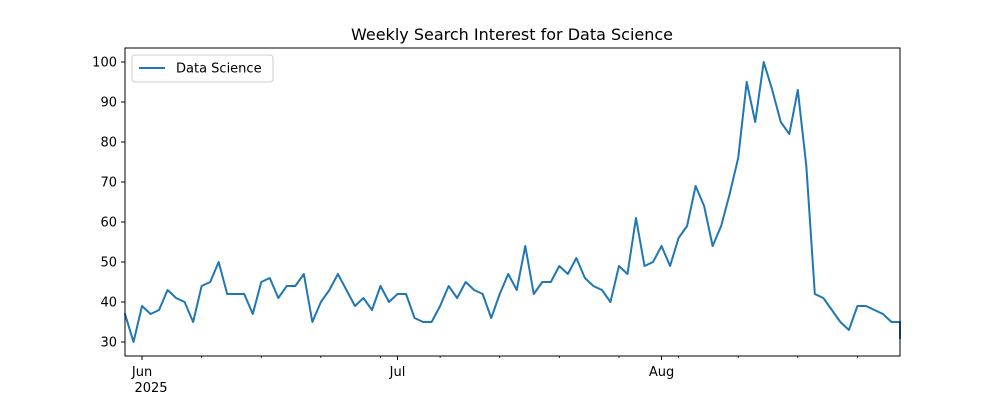 This screenshot has width=1000, height=400. I want to click on y-tick-label: 90, so click(108, 103).